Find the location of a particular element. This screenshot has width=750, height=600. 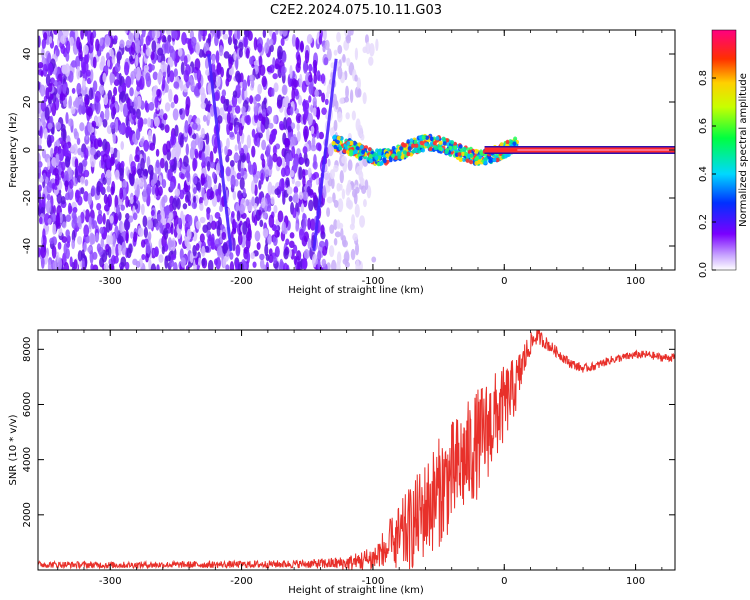

x-tick-label: 0 is located at coordinates (504, 581).